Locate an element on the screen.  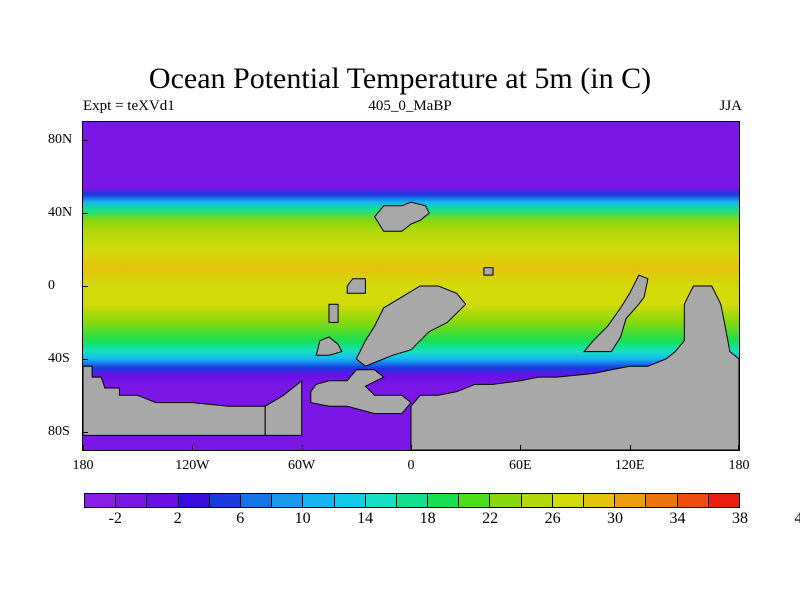
colorbar-label: 22 is located at coordinates (490, 518).